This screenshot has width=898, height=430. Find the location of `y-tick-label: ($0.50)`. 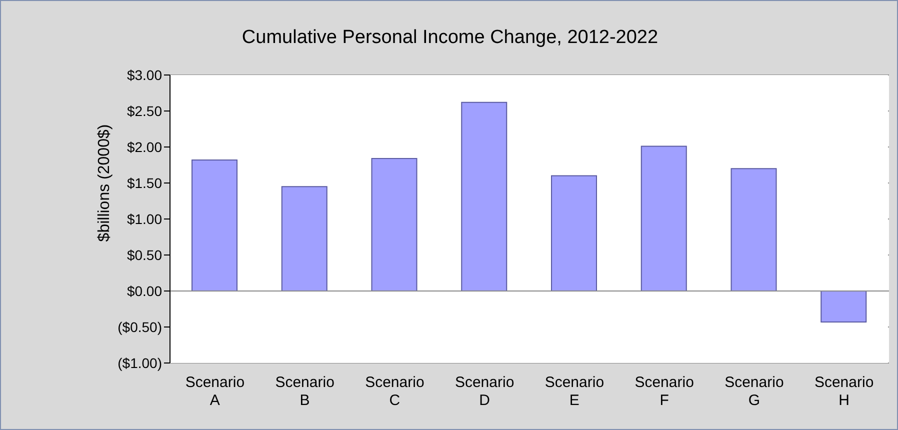

y-tick-label: ($0.50) is located at coordinates (140, 326).